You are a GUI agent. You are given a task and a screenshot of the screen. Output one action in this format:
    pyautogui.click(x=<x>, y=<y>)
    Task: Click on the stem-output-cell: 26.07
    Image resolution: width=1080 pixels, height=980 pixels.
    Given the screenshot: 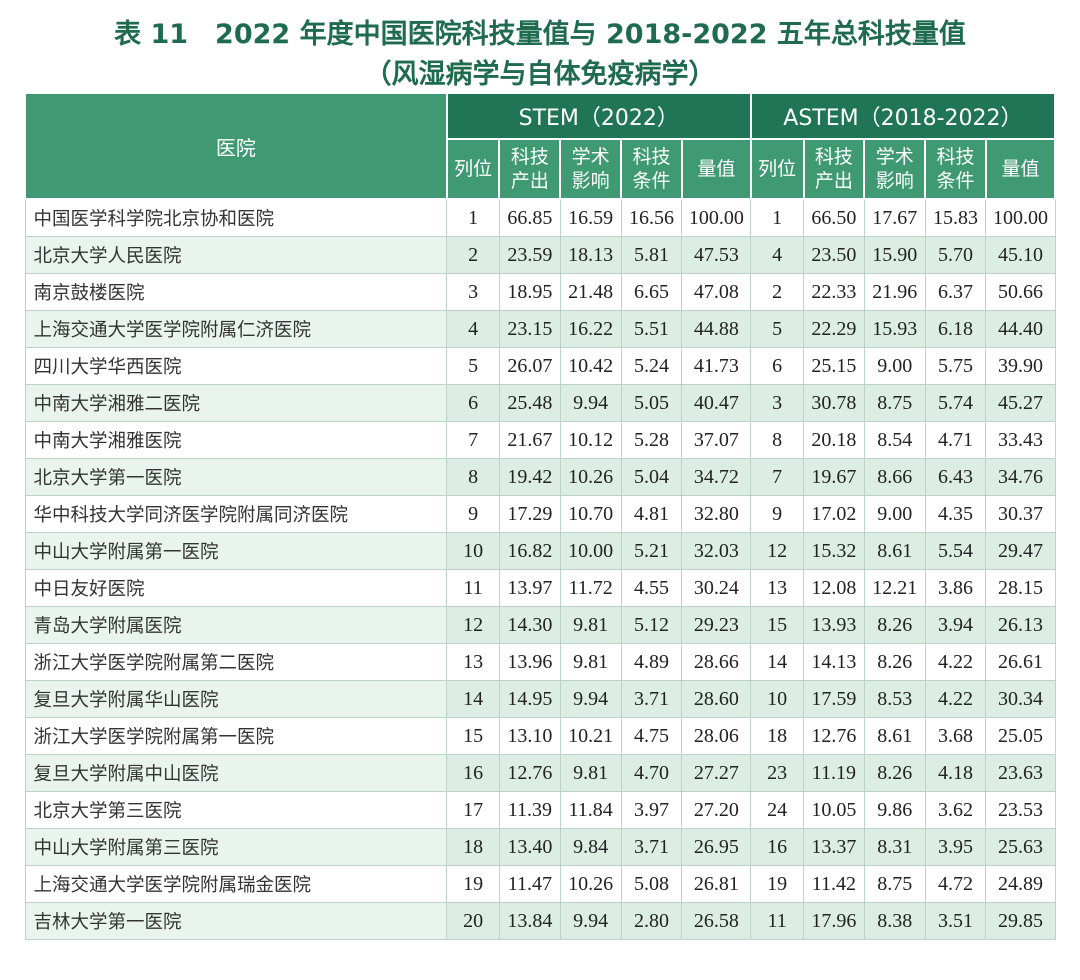 What is the action you would take?
    pyautogui.click(x=529, y=366)
    